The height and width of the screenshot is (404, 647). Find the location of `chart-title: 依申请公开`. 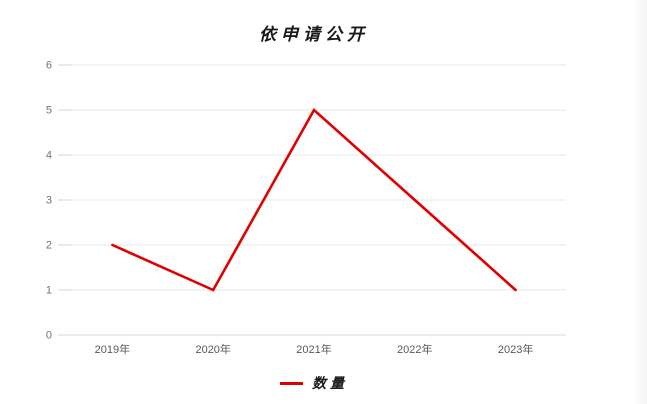

chart-title: 依申请公开 is located at coordinates (314, 35).